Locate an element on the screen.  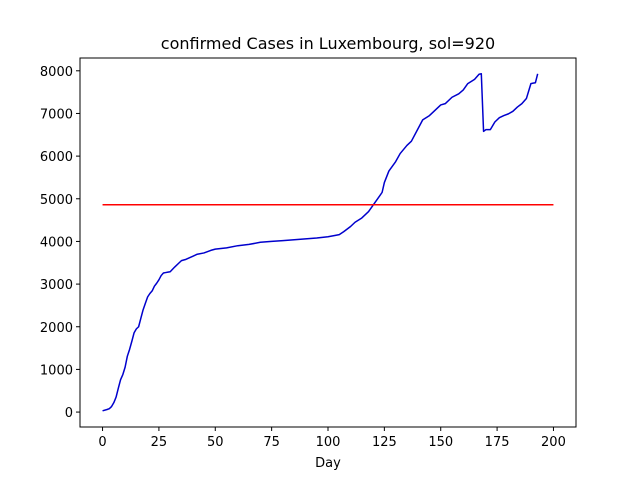
x-tick-label: 200 is located at coordinates (553, 442).